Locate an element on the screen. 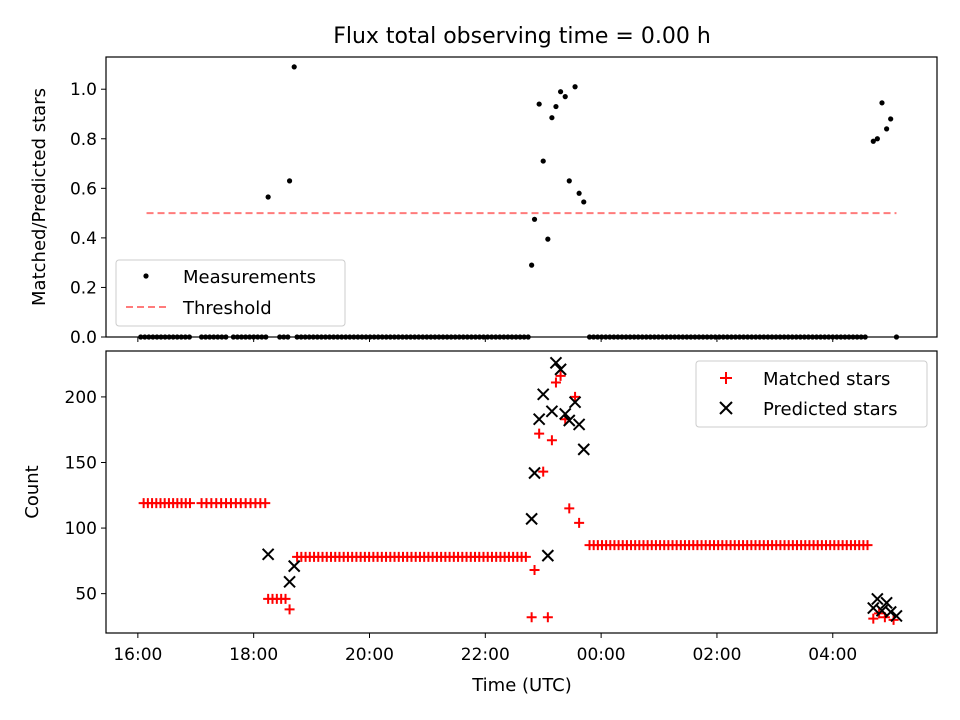 This screenshot has height=720, width=960. bottom-x-axis-label: Time (UTC) is located at coordinates (521, 685).